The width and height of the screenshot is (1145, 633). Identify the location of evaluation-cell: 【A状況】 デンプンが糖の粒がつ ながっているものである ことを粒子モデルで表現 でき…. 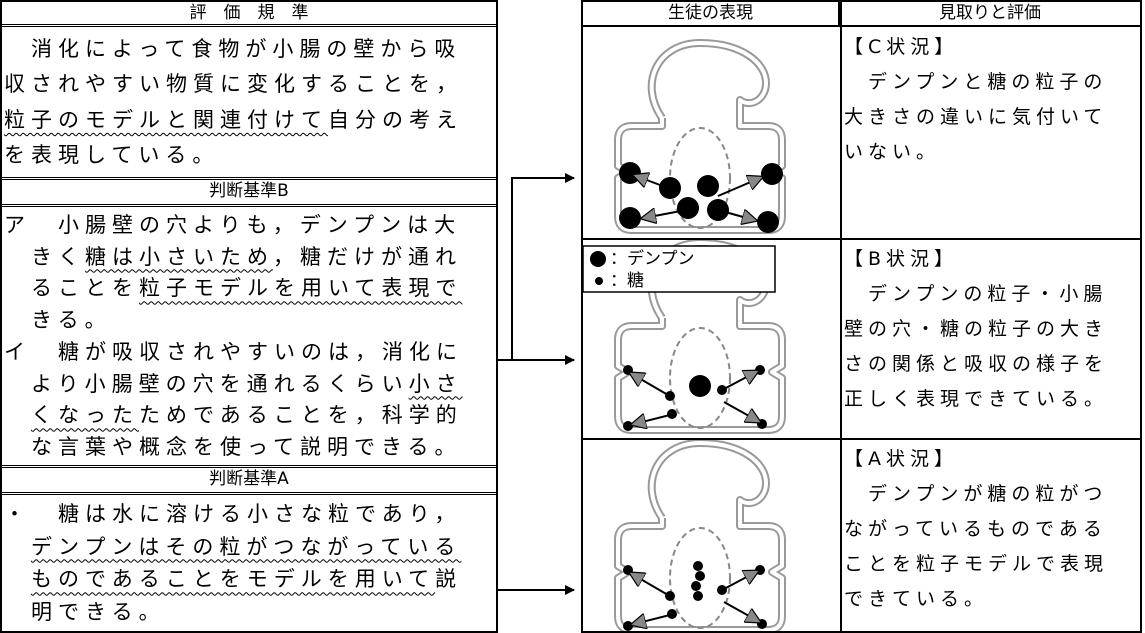
(992, 529).